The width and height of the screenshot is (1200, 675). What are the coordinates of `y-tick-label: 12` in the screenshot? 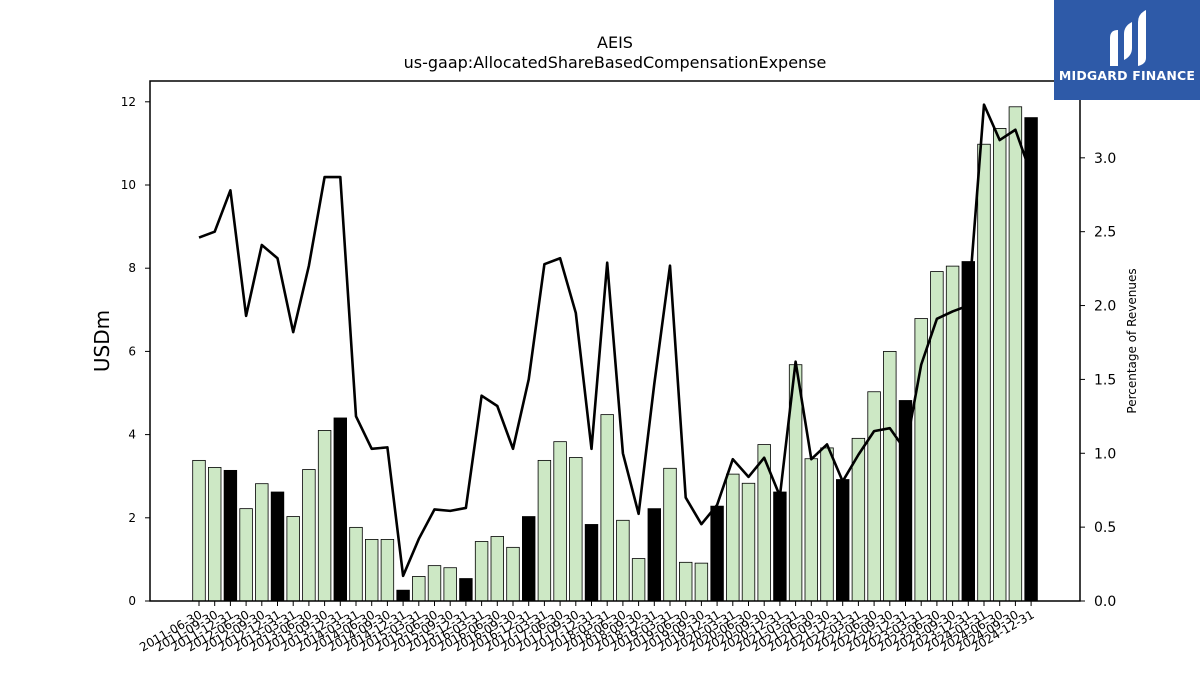 It's located at (128, 102).